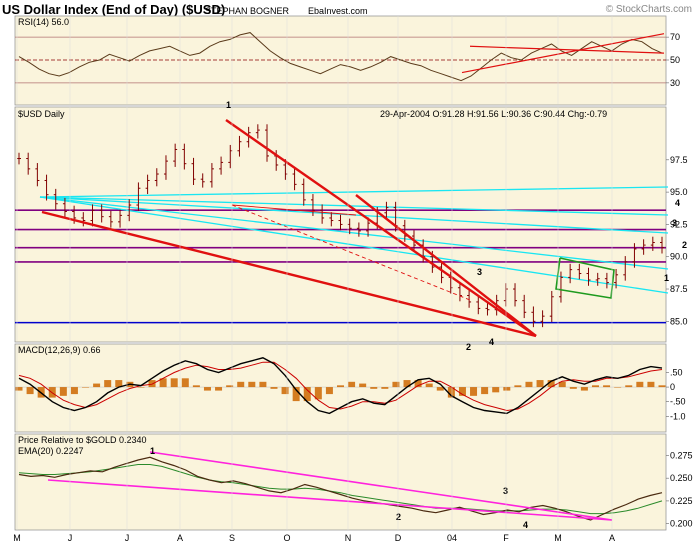 This screenshot has height=546, width=700. I want to click on relative-layer: 1 2 3 4 0.275 0.250 0.225 0.200, so click(355, 488).